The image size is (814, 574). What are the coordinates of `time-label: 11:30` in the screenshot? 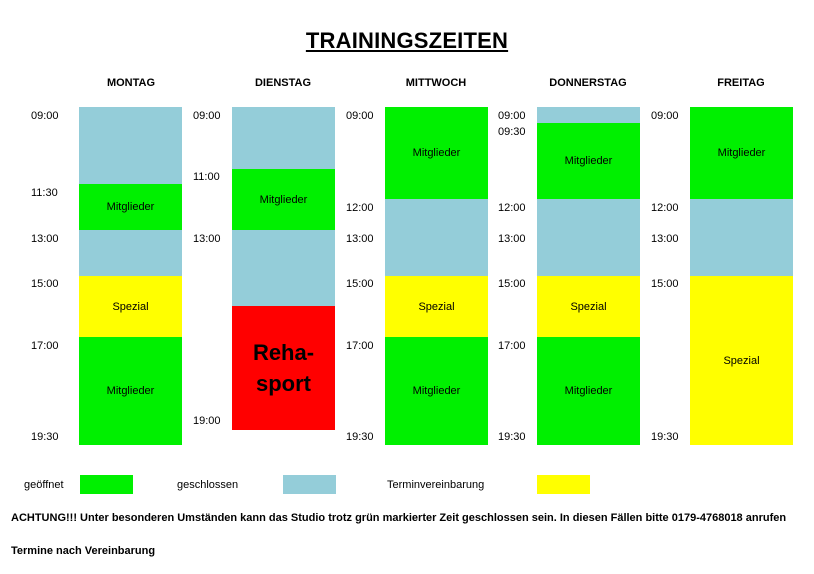 It's located at (44, 193).